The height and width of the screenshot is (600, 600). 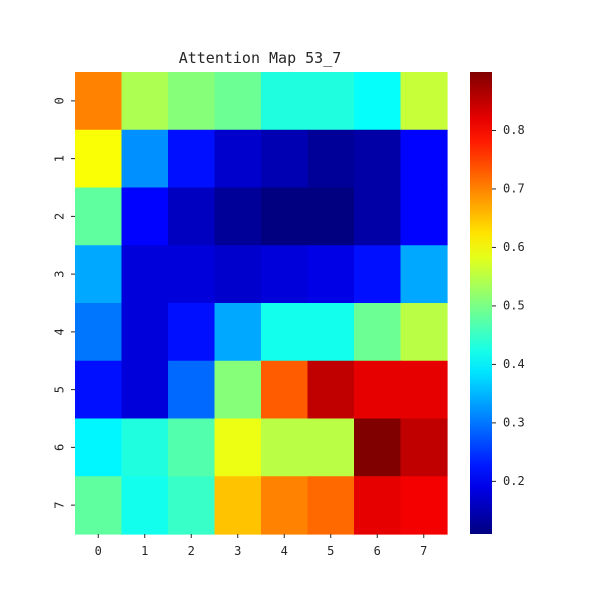 I want to click on x-tick-label: 6, so click(x=377, y=551).